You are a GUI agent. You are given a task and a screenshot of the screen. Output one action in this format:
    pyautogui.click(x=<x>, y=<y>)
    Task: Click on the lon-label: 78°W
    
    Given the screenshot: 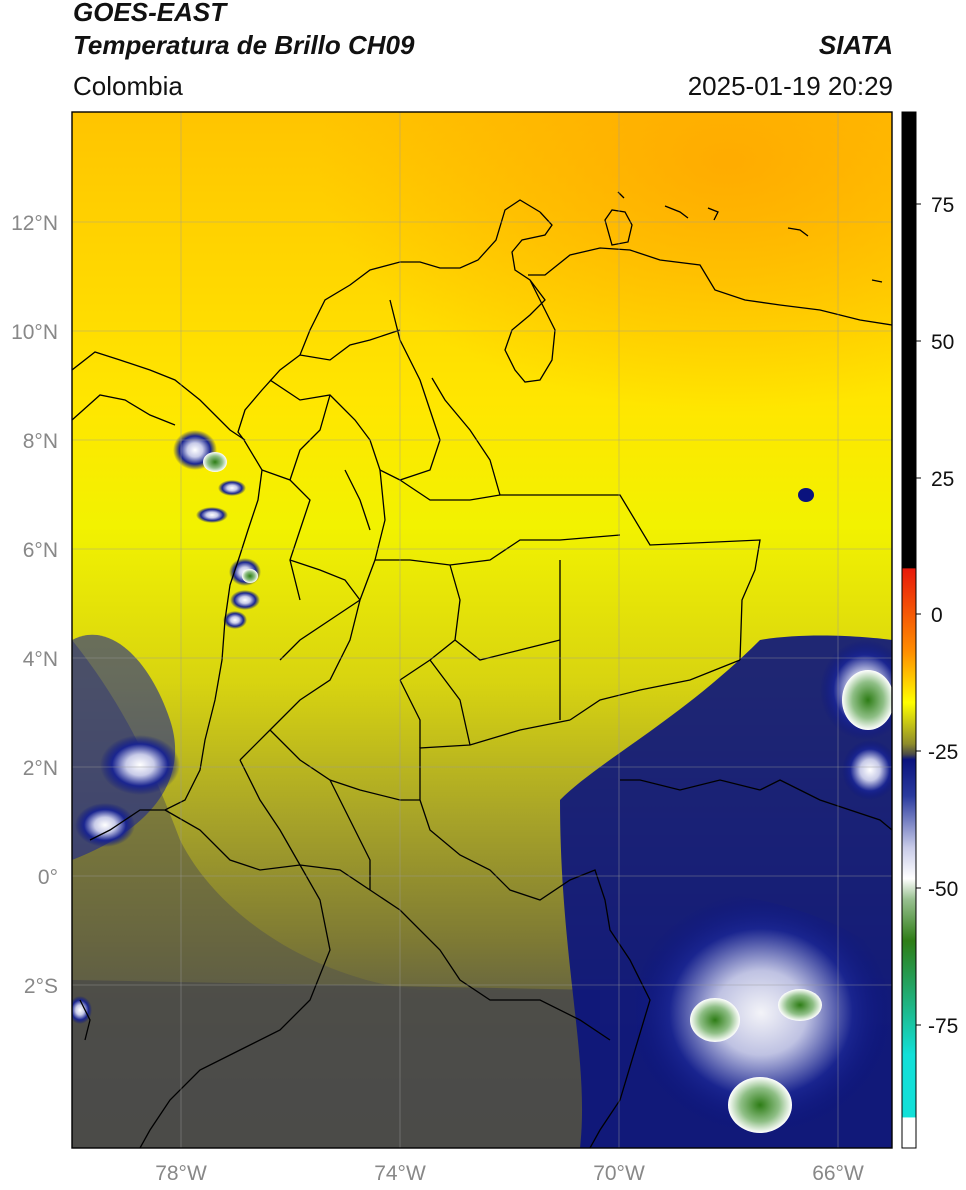 What is the action you would take?
    pyautogui.click(x=181, y=1173)
    